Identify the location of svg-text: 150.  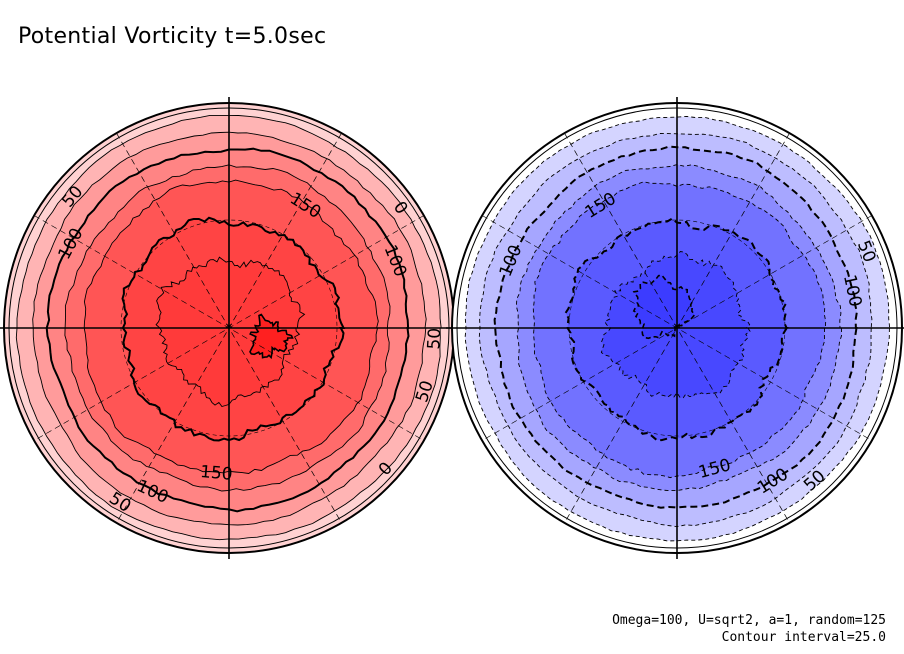
(216, 473).